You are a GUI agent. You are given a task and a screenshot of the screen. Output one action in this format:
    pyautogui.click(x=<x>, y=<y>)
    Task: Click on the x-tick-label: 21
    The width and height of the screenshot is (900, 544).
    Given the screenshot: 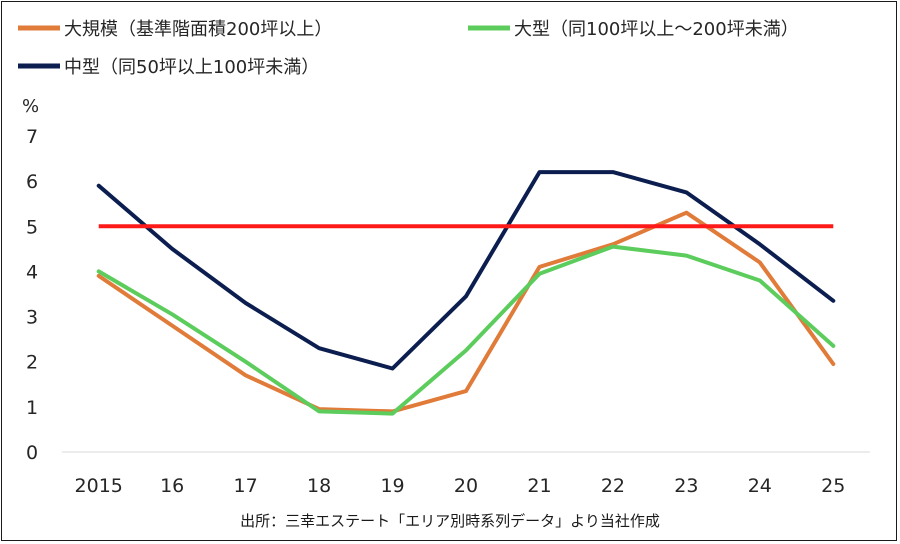 What is the action you would take?
    pyautogui.click(x=539, y=486)
    